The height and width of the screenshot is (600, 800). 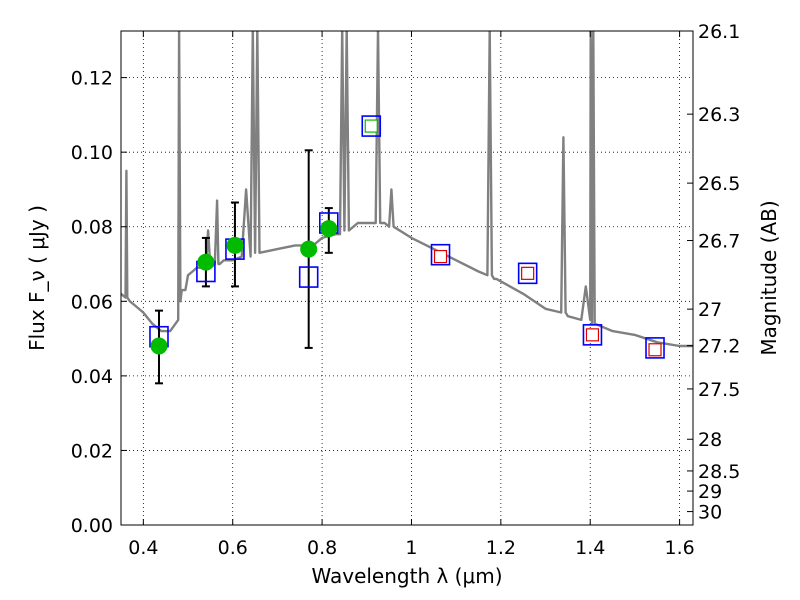 What do you see at coordinates (92, 79) in the screenshot?
I see `y-tick-label: 0.12` at bounding box center [92, 79].